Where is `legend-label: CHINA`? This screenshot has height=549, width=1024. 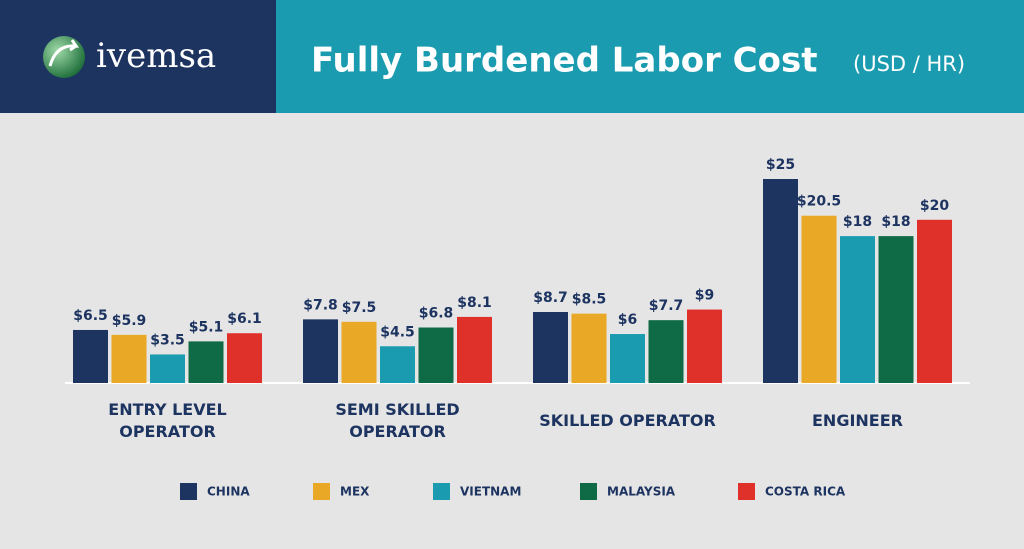
legend-label: CHINA is located at coordinates (228, 492).